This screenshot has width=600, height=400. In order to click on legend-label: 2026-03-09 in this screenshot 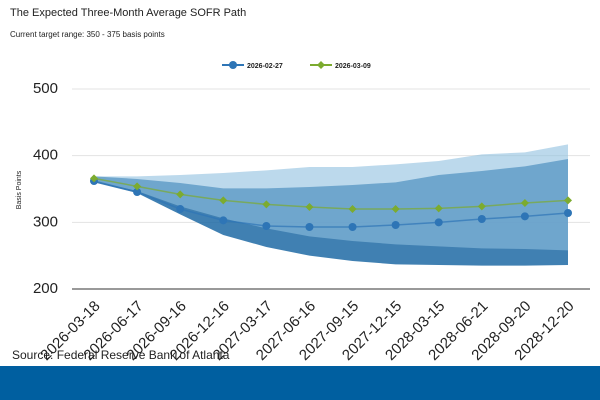, I will do `click(353, 66)`.